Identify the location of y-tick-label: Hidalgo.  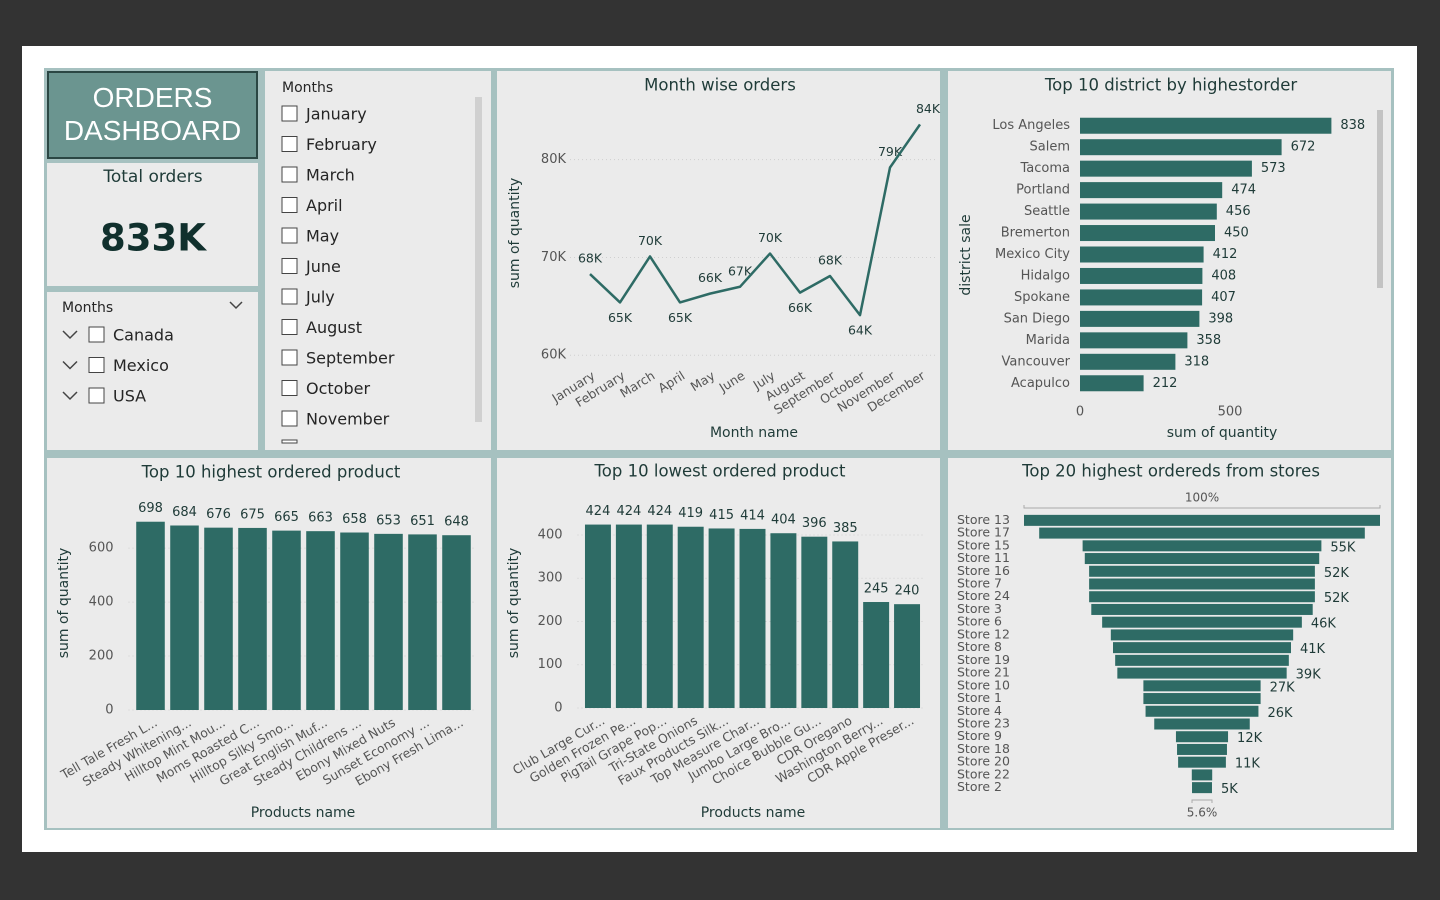
(1045, 275).